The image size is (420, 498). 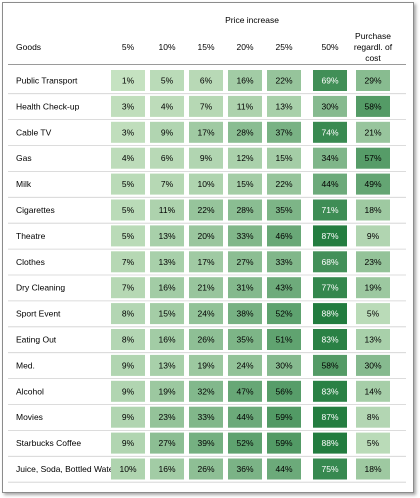 What do you see at coordinates (29, 417) in the screenshot?
I see `row-label: Movies` at bounding box center [29, 417].